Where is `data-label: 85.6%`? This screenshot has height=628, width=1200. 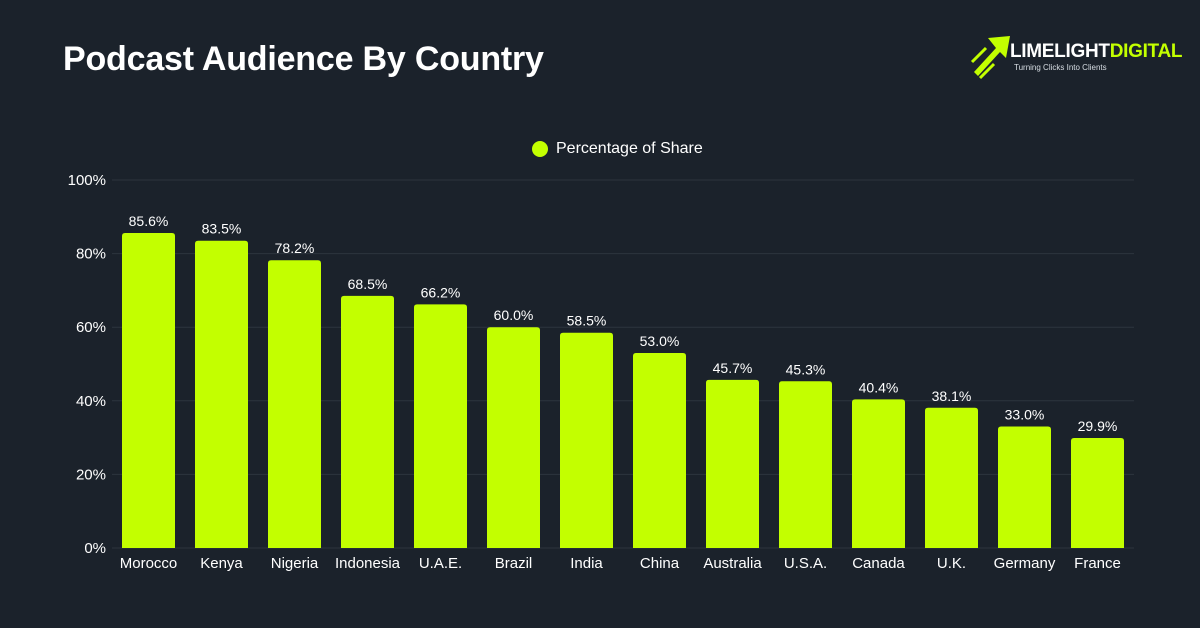
data-label: 85.6% is located at coordinates (149, 221).